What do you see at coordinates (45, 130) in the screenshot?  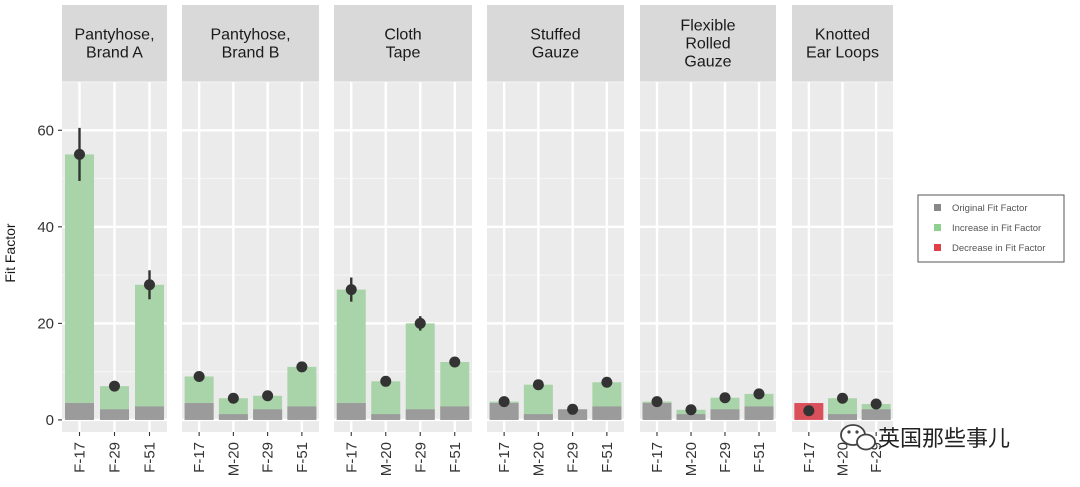 I see `y-tick-label: 60` at bounding box center [45, 130].